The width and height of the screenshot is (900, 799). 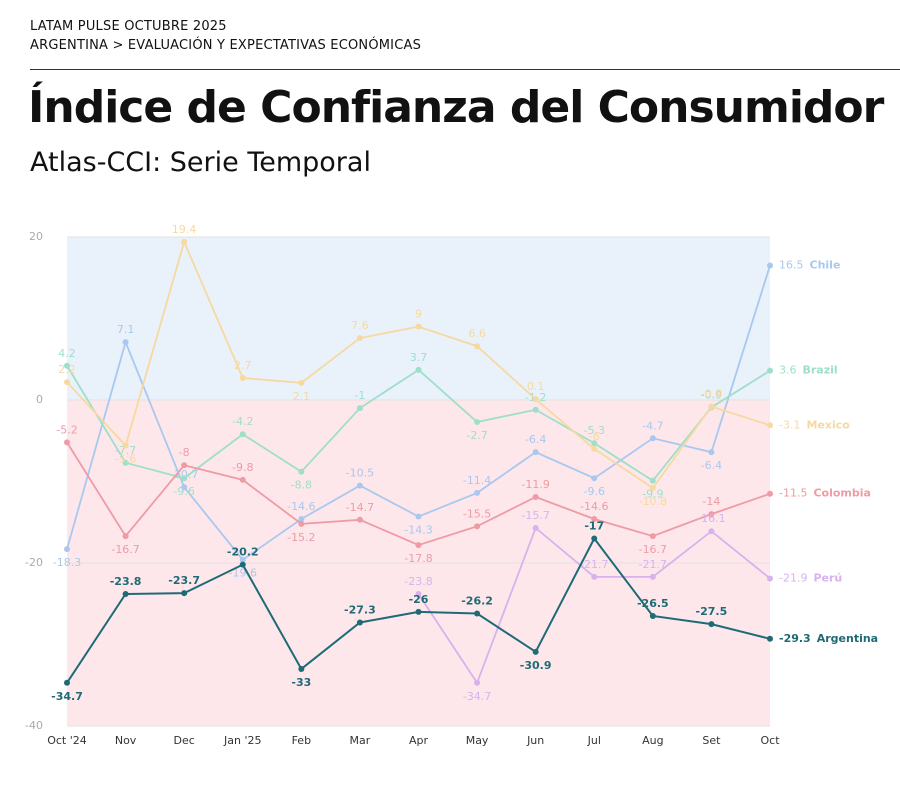 What do you see at coordinates (67, 369) in the screenshot?
I see `data-label: 2.2` at bounding box center [67, 369].